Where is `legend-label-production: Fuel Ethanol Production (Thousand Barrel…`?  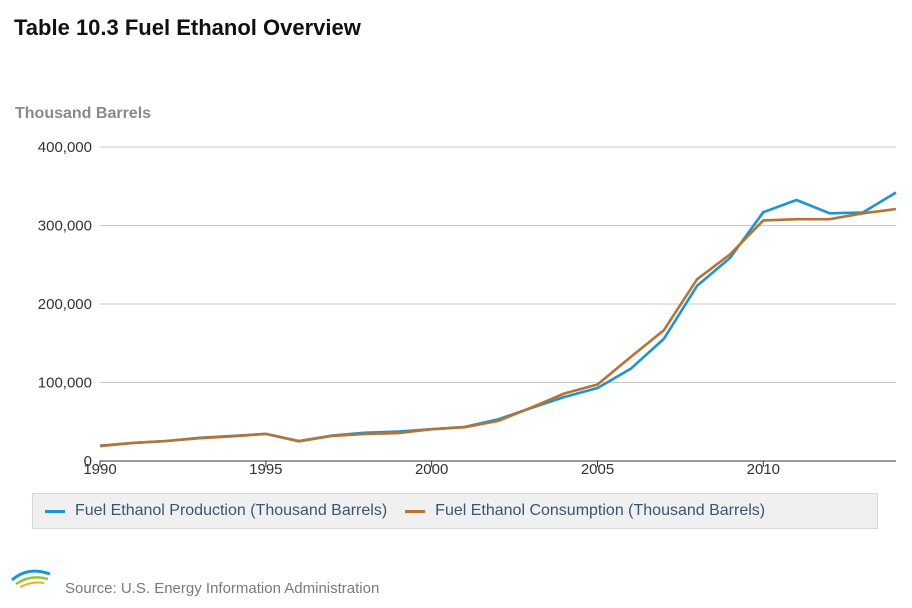
legend-label-production: Fuel Ethanol Production (Thousand Barrel… is located at coordinates (231, 510).